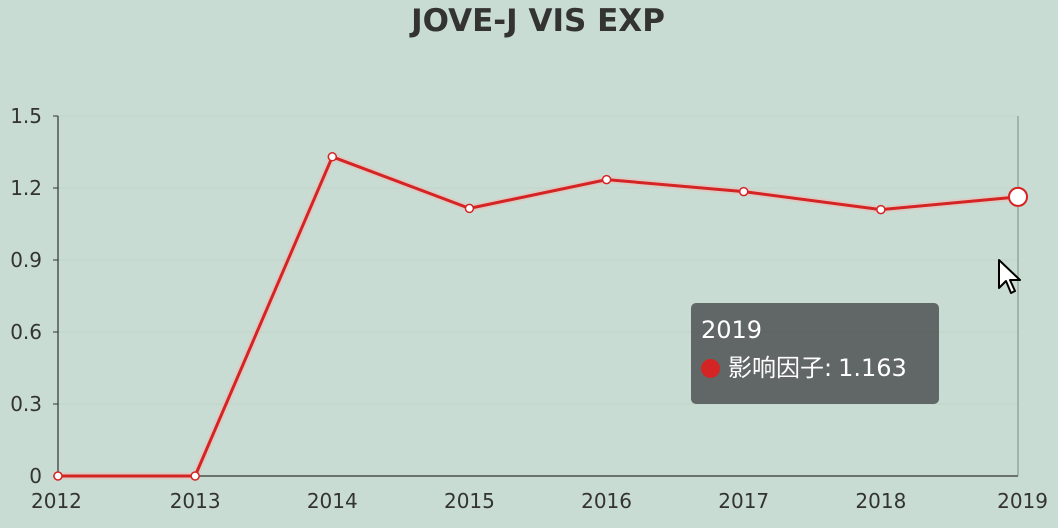  I want to click on x-tick-label: 2017, so click(743, 501).